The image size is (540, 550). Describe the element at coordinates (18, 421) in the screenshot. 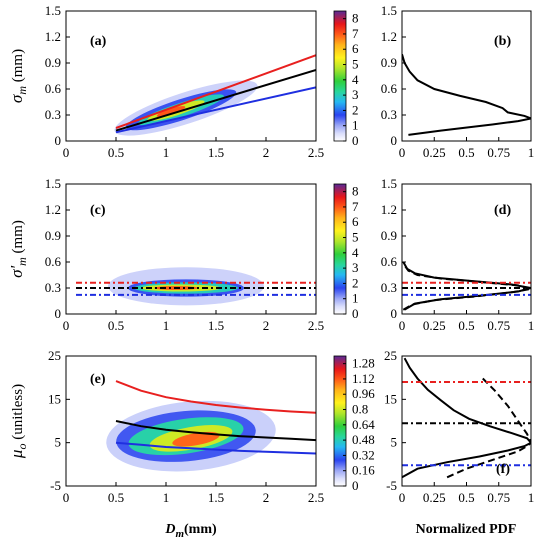

I see `panel-e-ylabel: μo (unitless)` at that location.